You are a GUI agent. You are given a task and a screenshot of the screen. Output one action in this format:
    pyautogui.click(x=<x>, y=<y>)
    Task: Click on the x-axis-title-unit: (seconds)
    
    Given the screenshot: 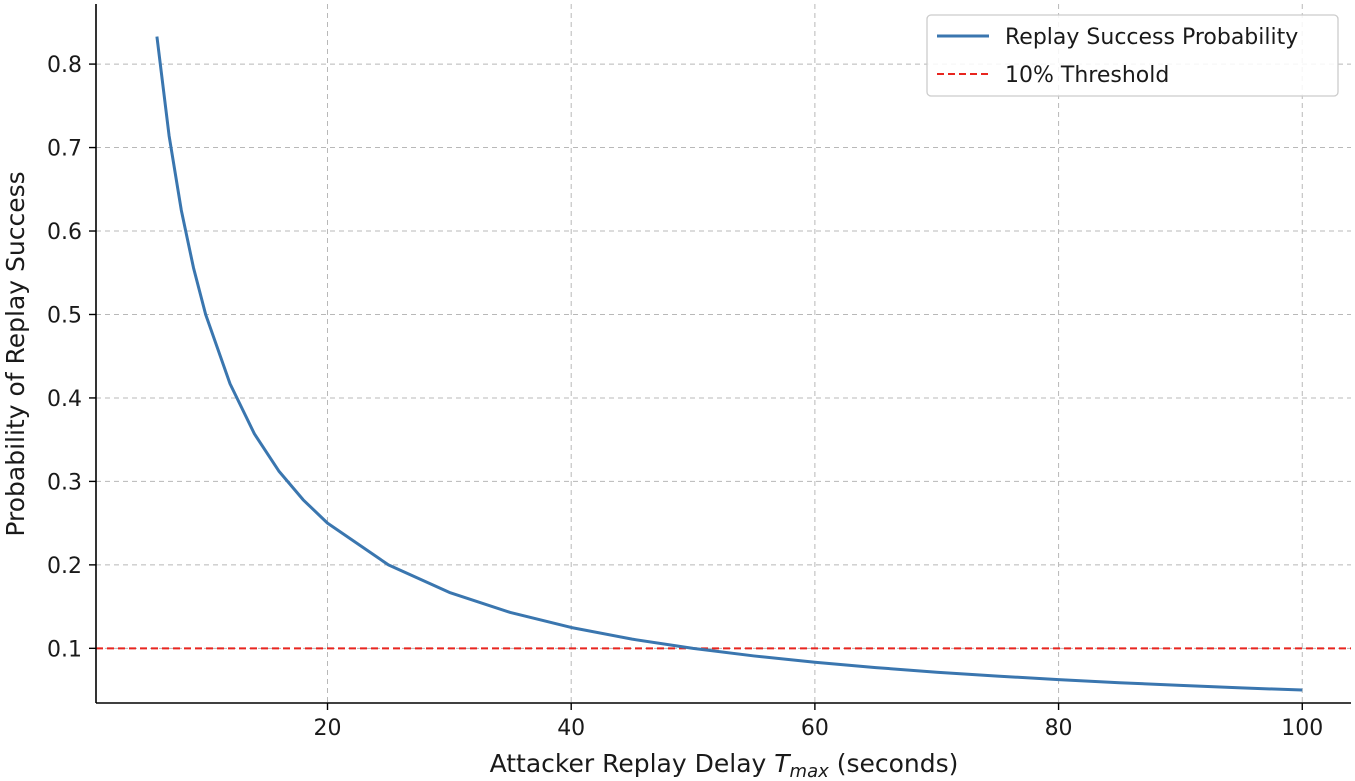 What is the action you would take?
    pyautogui.click(x=894, y=763)
    